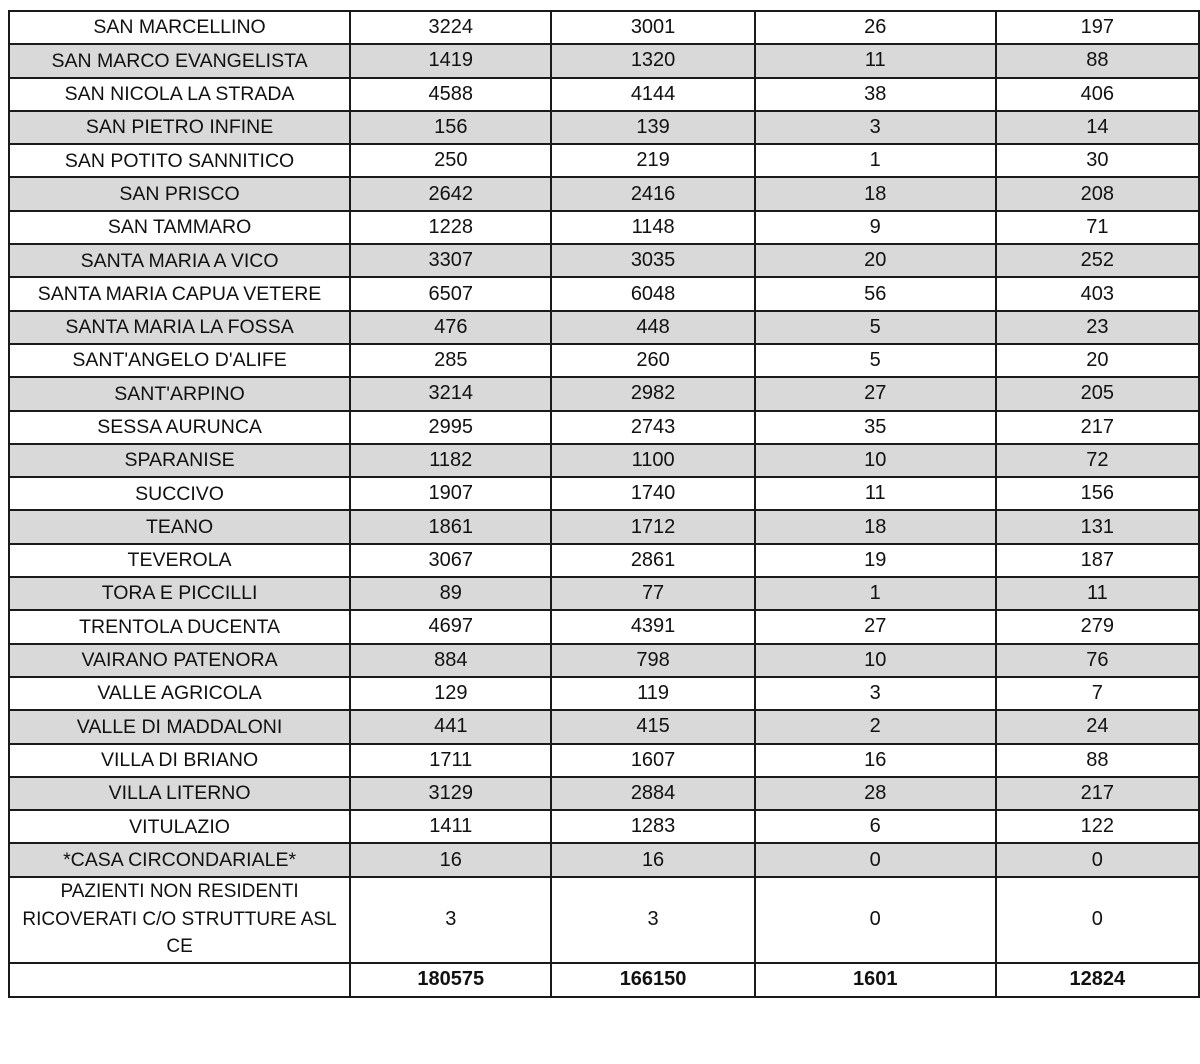 This screenshot has height=1064, width=1200. I want to click on value-cell-2: 2416, so click(653, 194).